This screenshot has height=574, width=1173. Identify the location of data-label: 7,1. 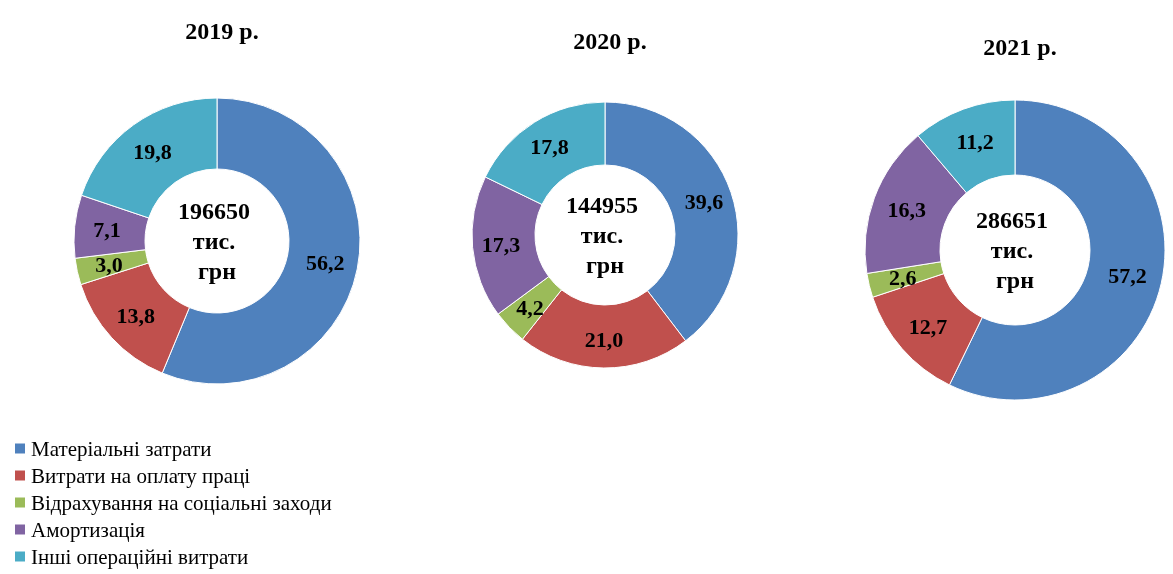
(107, 230).